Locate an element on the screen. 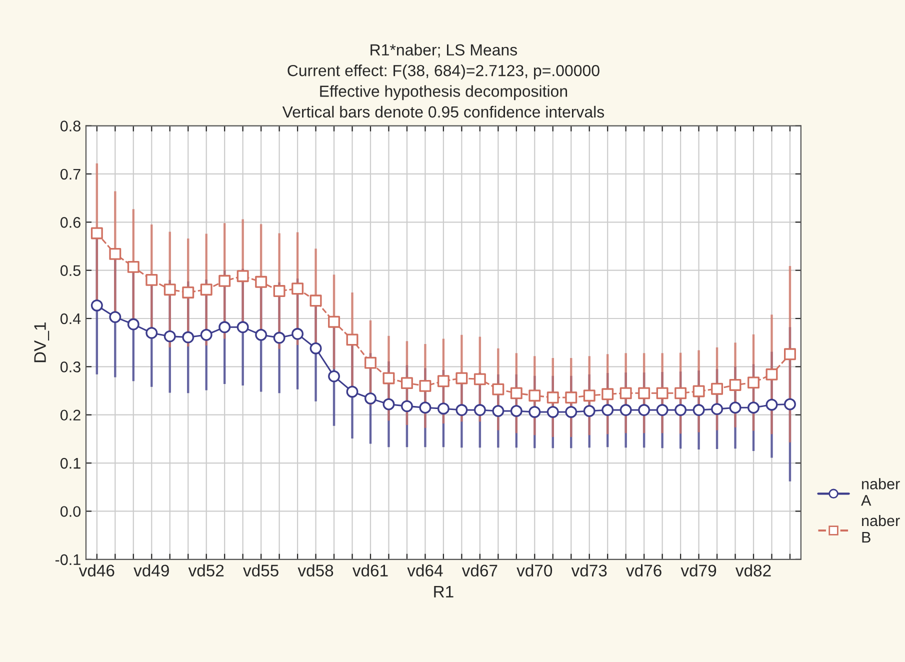 The height and width of the screenshot is (662, 905). x-tick-label: vd55 is located at coordinates (260, 570).